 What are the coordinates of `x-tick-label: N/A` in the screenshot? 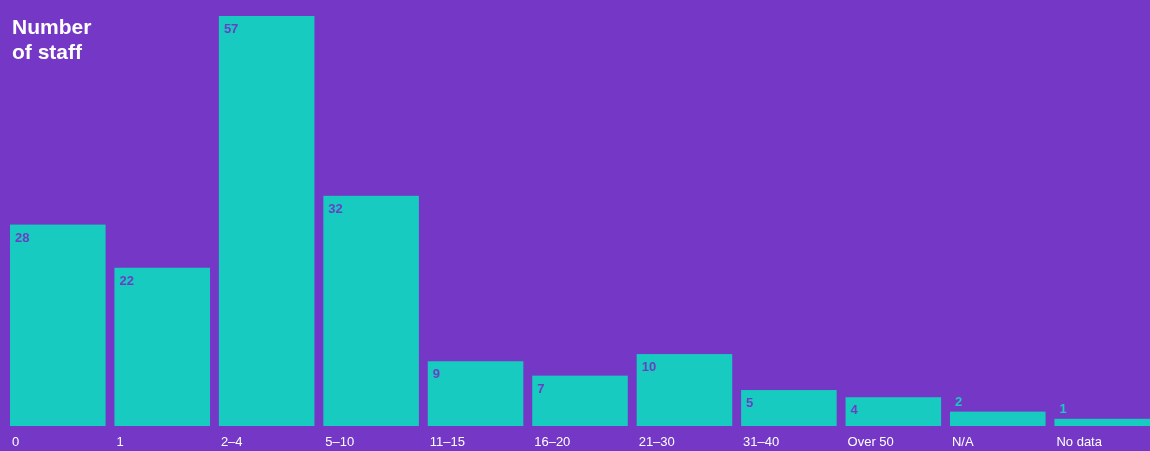 It's located at (962, 441).